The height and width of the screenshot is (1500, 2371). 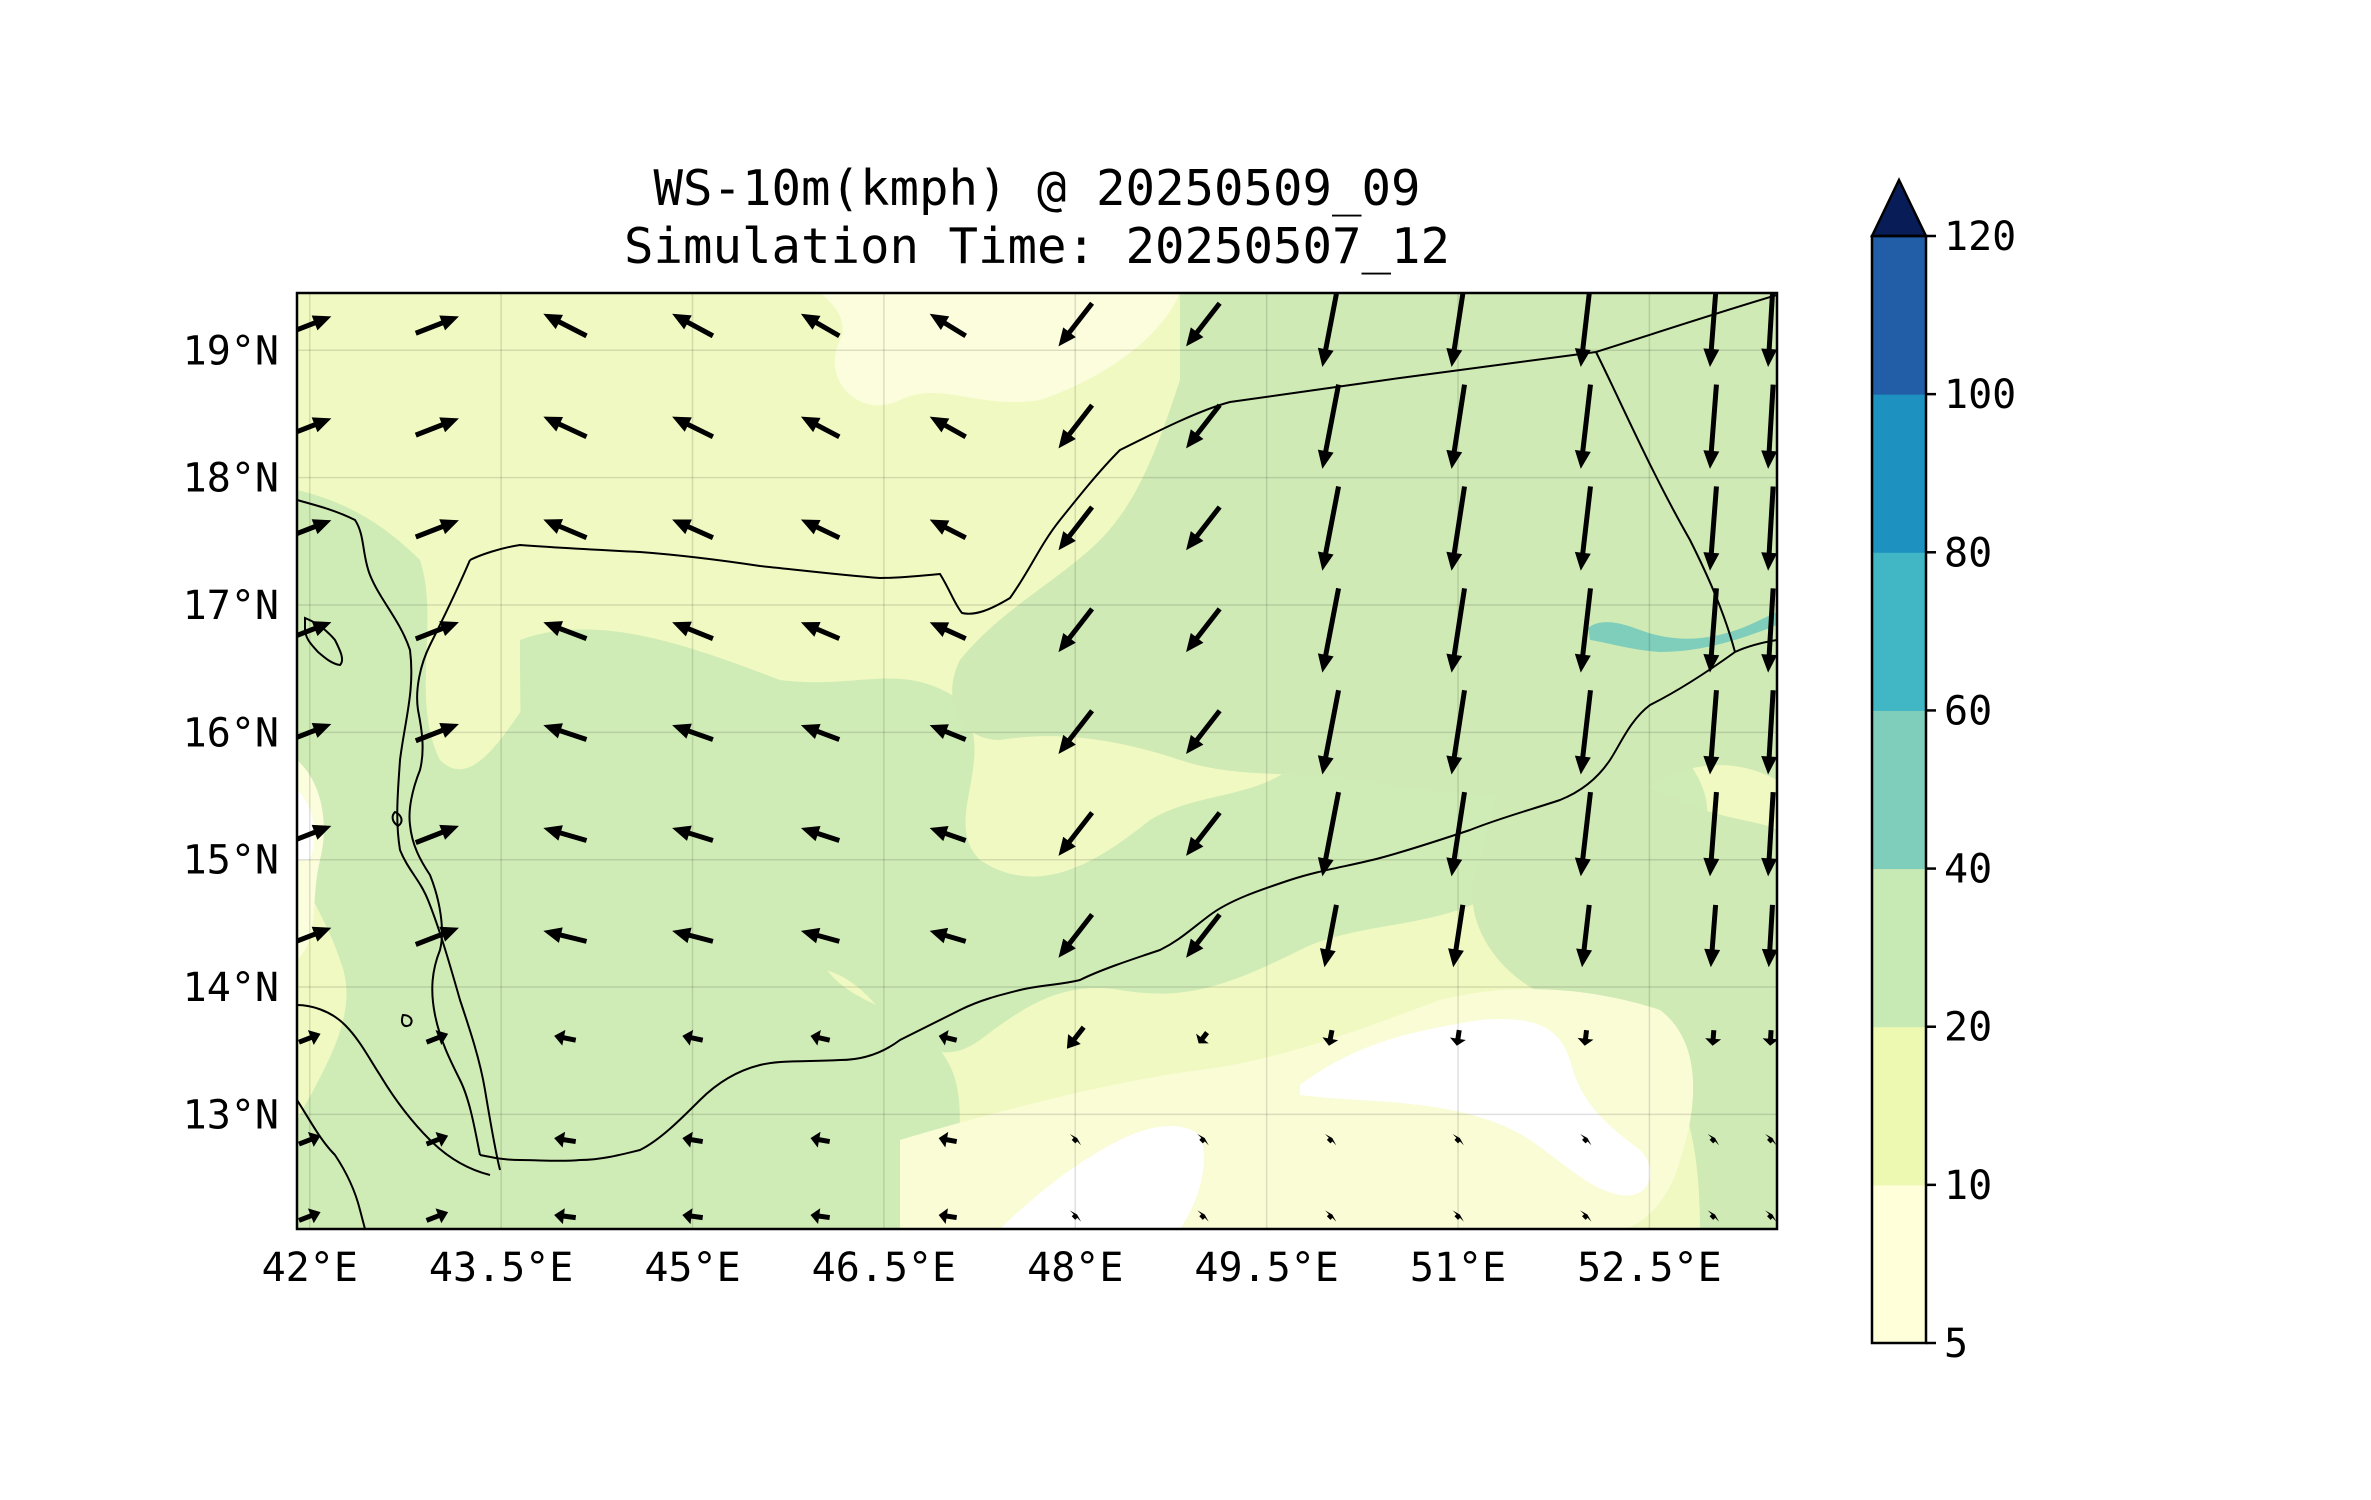 What do you see at coordinates (1956, 1344) in the screenshot?
I see `colorbar-tick-label: 5` at bounding box center [1956, 1344].